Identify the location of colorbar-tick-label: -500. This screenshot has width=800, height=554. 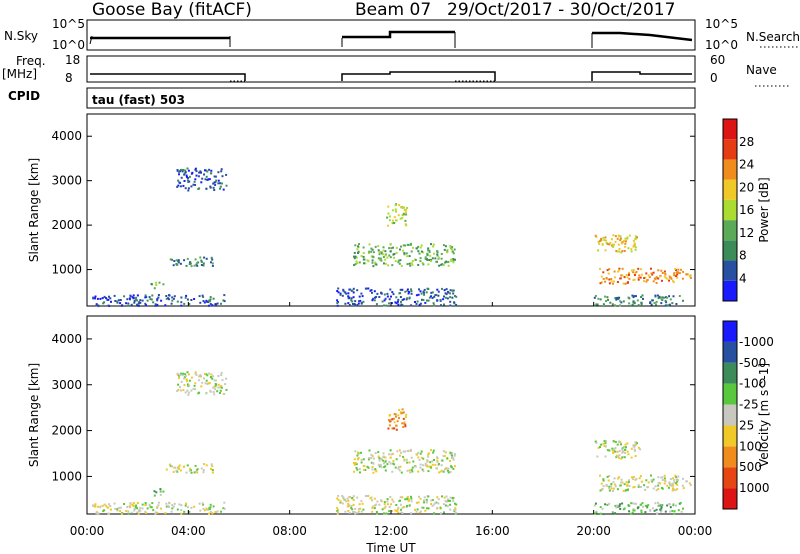
(752, 363).